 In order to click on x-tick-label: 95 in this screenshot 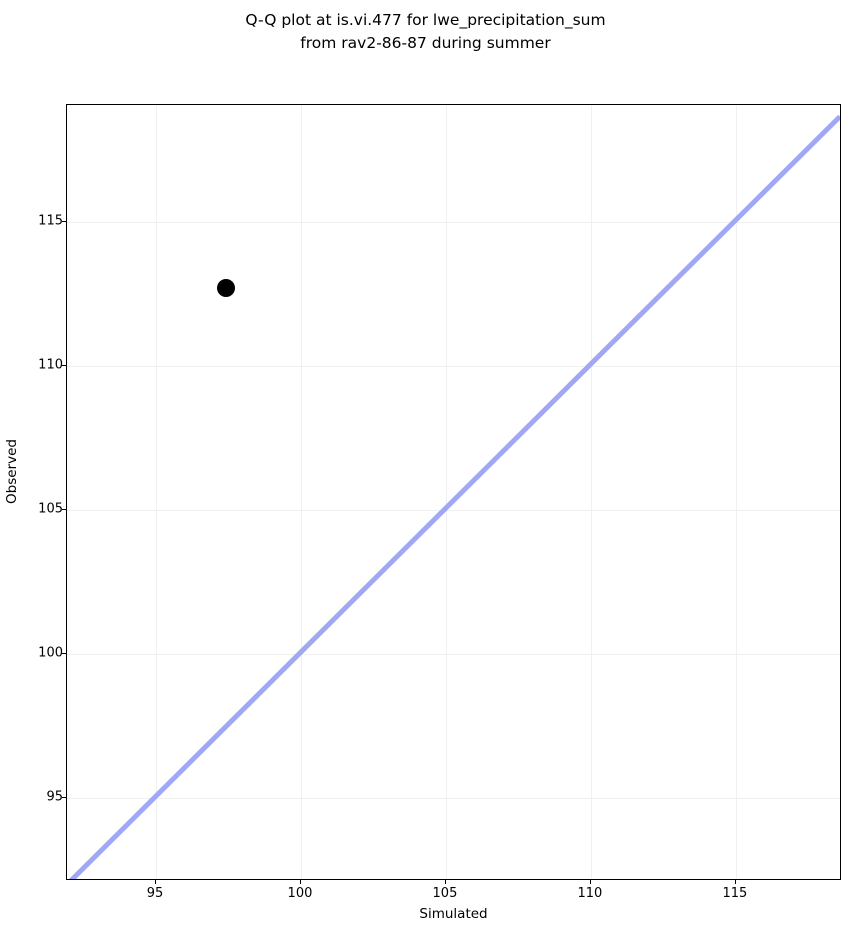, I will do `click(155, 893)`.